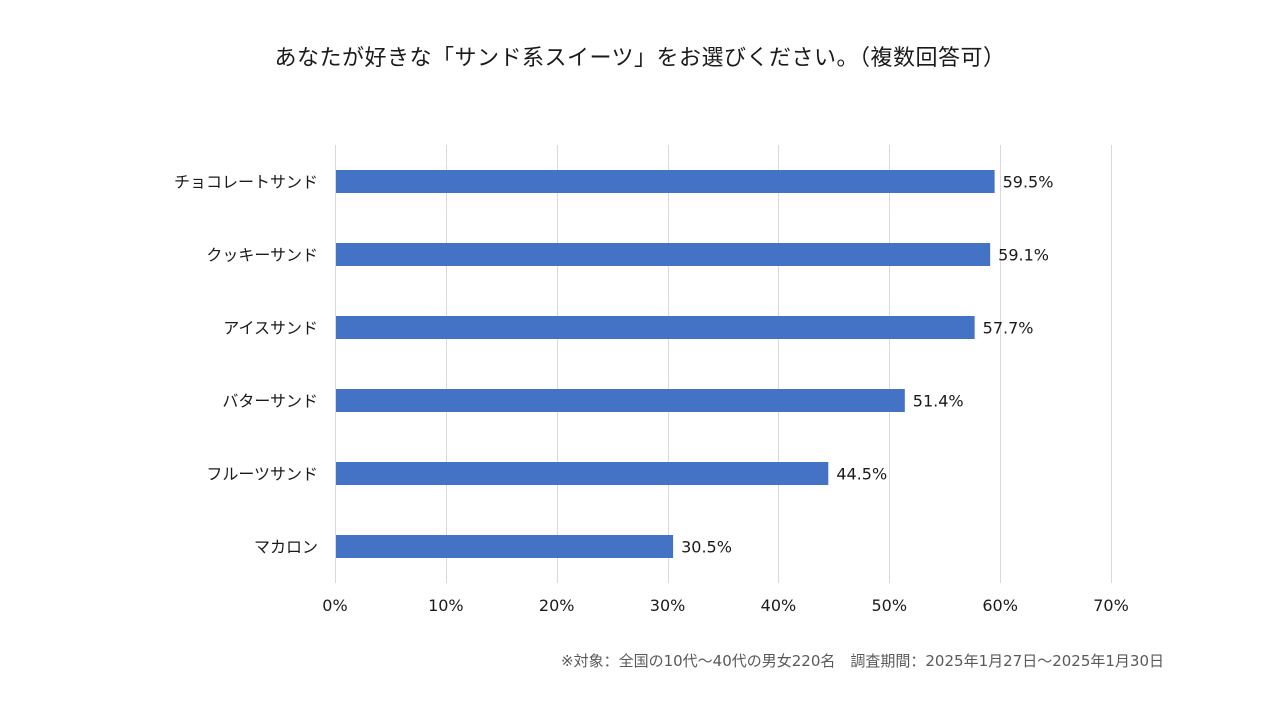 The width and height of the screenshot is (1280, 720). What do you see at coordinates (446, 605) in the screenshot?
I see `x-tick-label-1: 10%` at bounding box center [446, 605].